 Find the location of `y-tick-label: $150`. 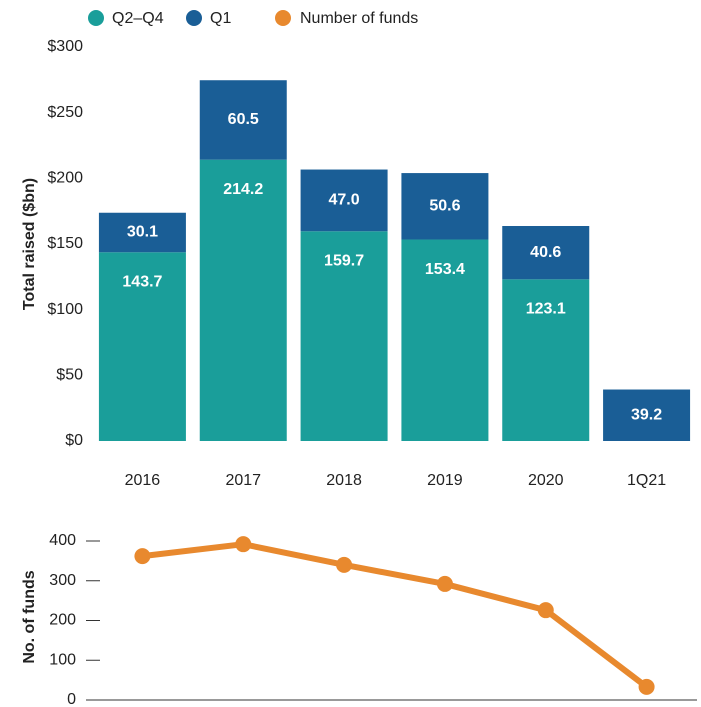

y-tick-label: $150 is located at coordinates (65, 243).